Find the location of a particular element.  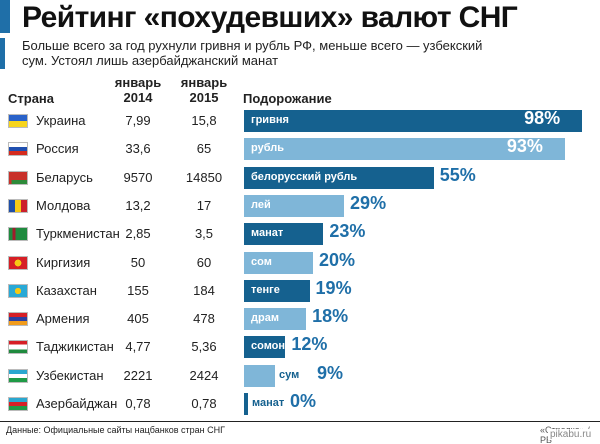

azerbaijan-flag-icon is located at coordinates (18, 404).